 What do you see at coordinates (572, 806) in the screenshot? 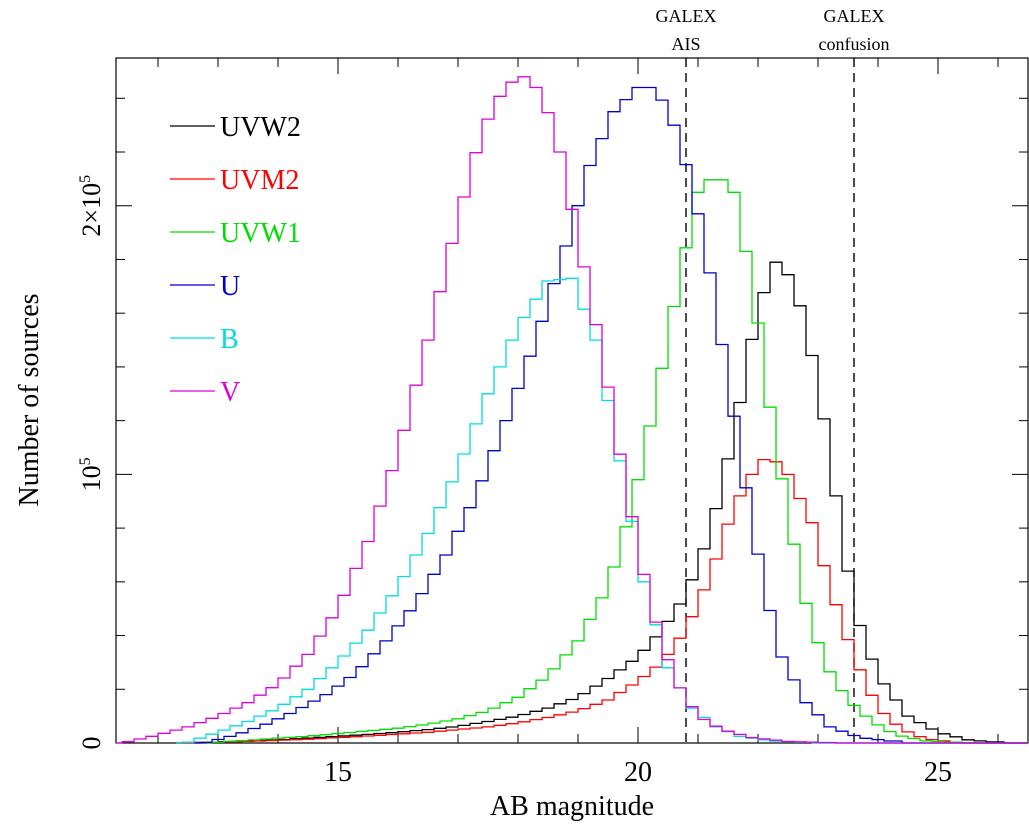
I see `x-axis-label: AB magnitude` at bounding box center [572, 806].